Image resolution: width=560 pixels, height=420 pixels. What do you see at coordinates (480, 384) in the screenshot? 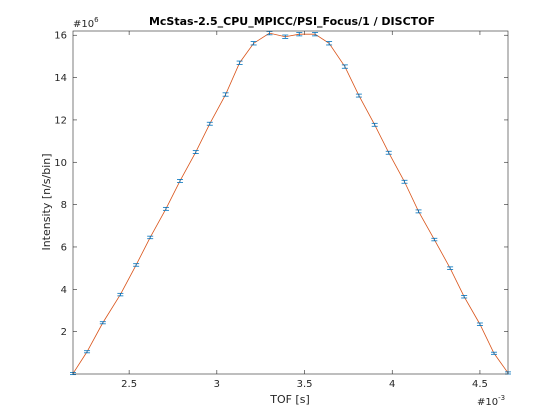
I see `x-tick-label: 4.5` at bounding box center [480, 384].